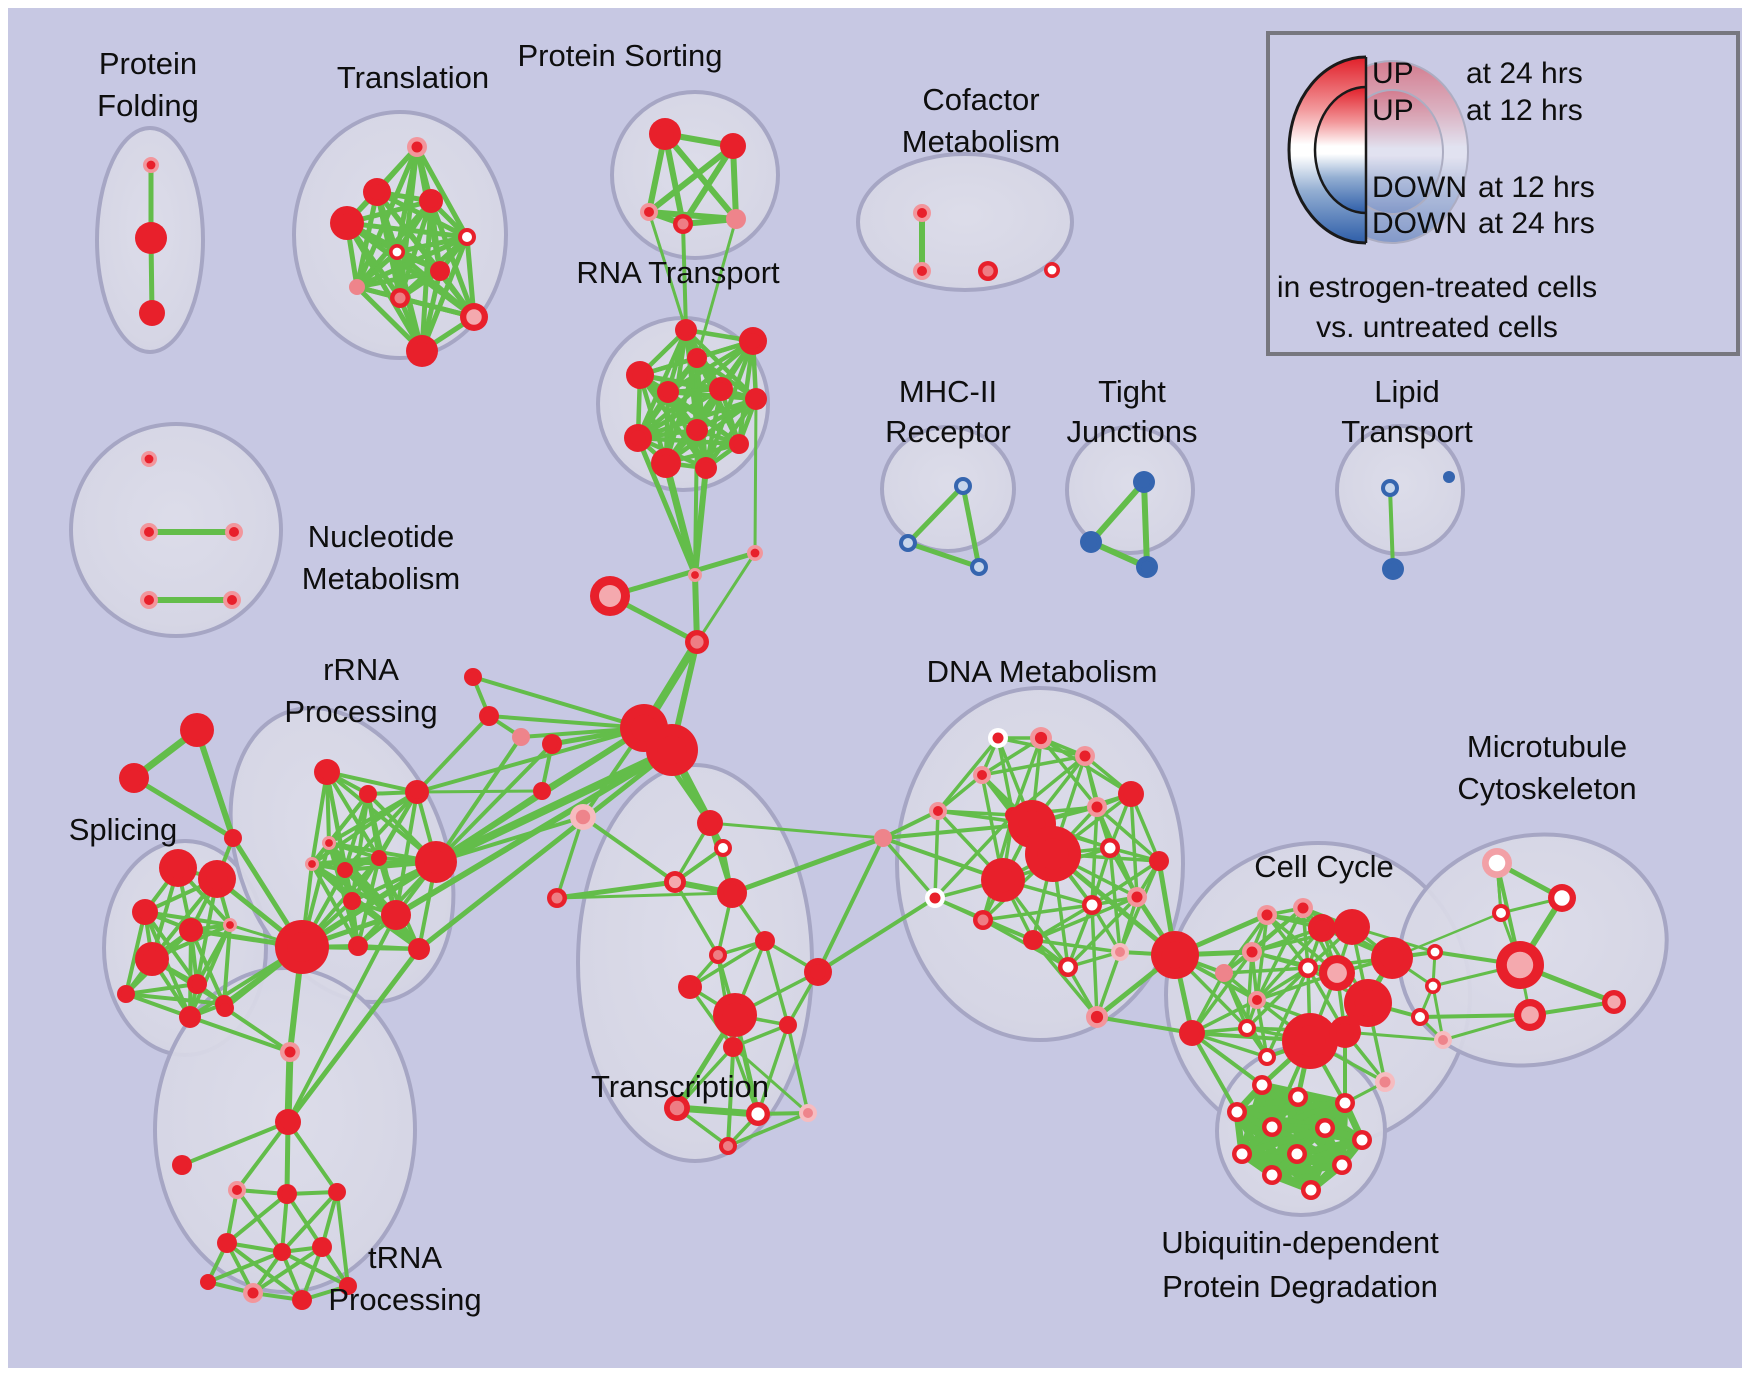  I want to click on network-node-ch7, so click(552, 744).